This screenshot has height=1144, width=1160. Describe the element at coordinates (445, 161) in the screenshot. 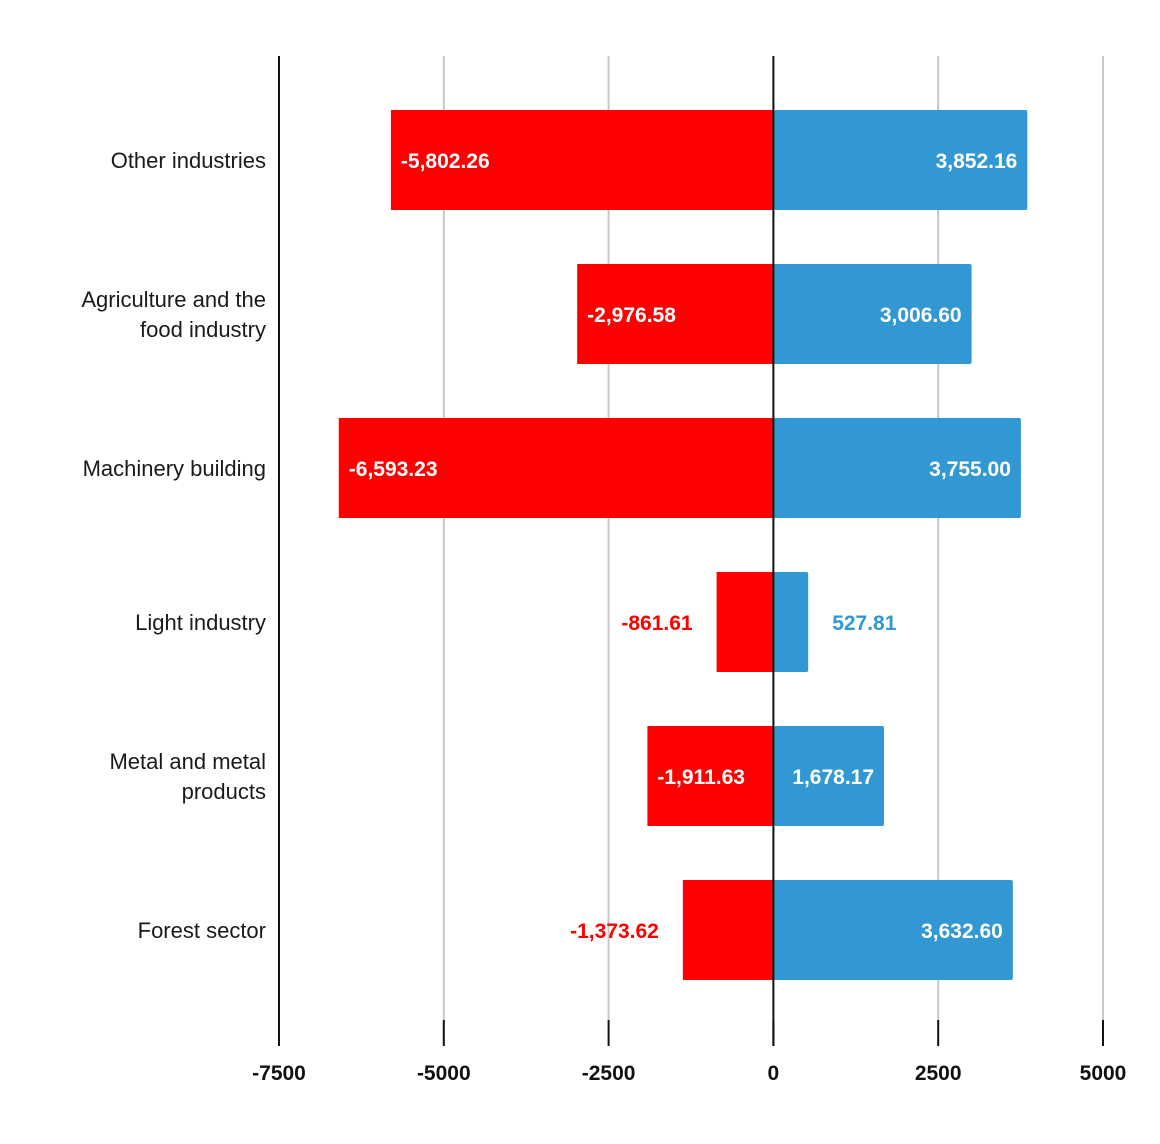

I see `data-label-negative: -5,802.26` at that location.